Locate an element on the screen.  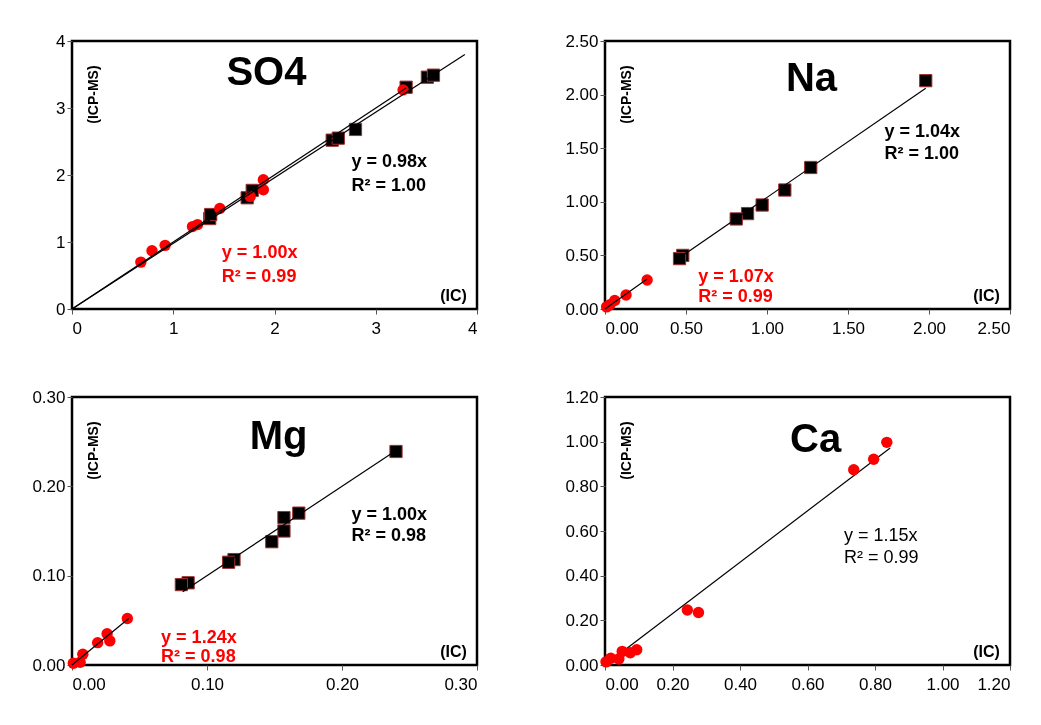
y-tick-label: 2 is located at coordinates (61, 175).